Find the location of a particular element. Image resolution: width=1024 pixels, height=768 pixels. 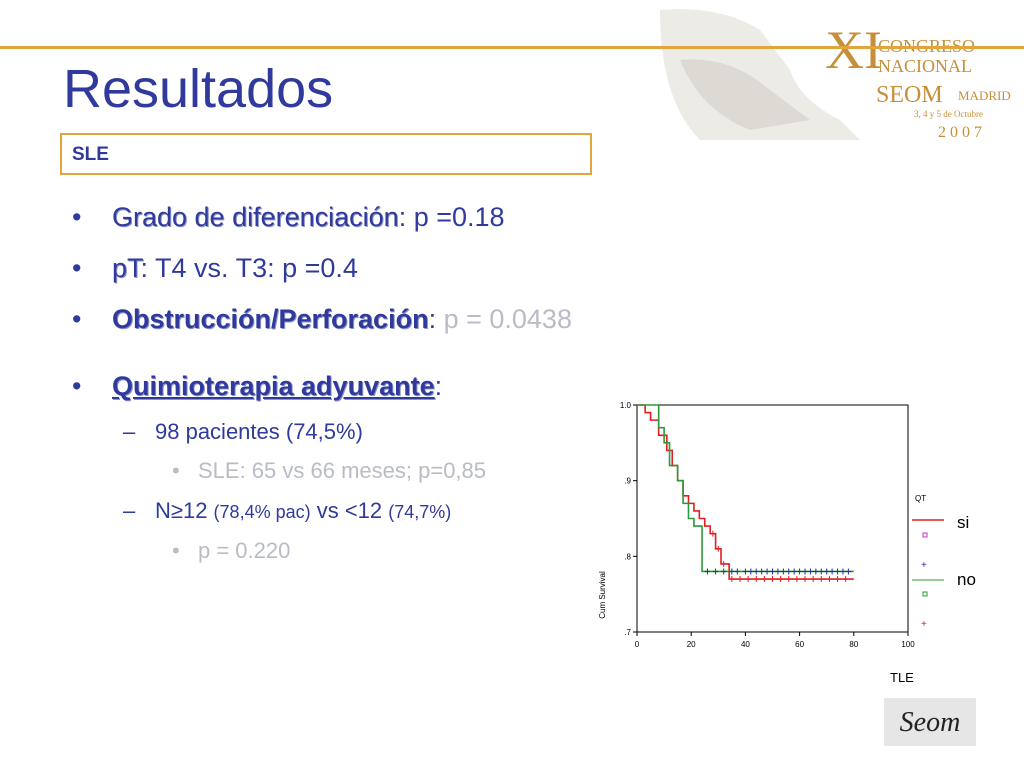

svg-text: 2007 is located at coordinates (962, 132).